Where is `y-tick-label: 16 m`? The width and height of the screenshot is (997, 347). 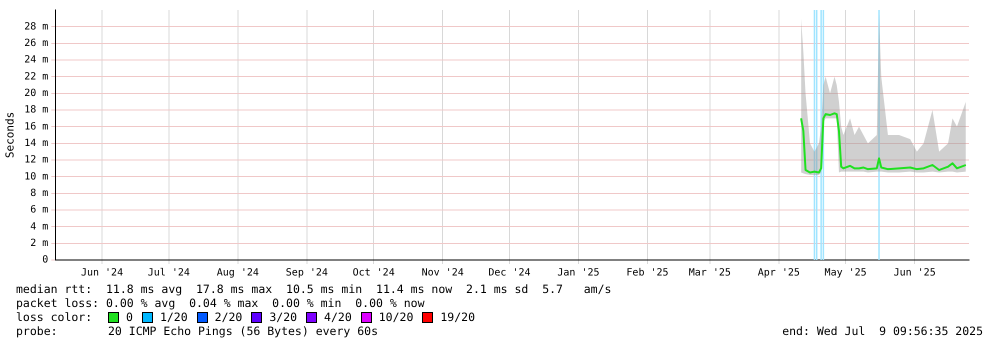
y-tick-label: 16 m is located at coordinates (36, 126).